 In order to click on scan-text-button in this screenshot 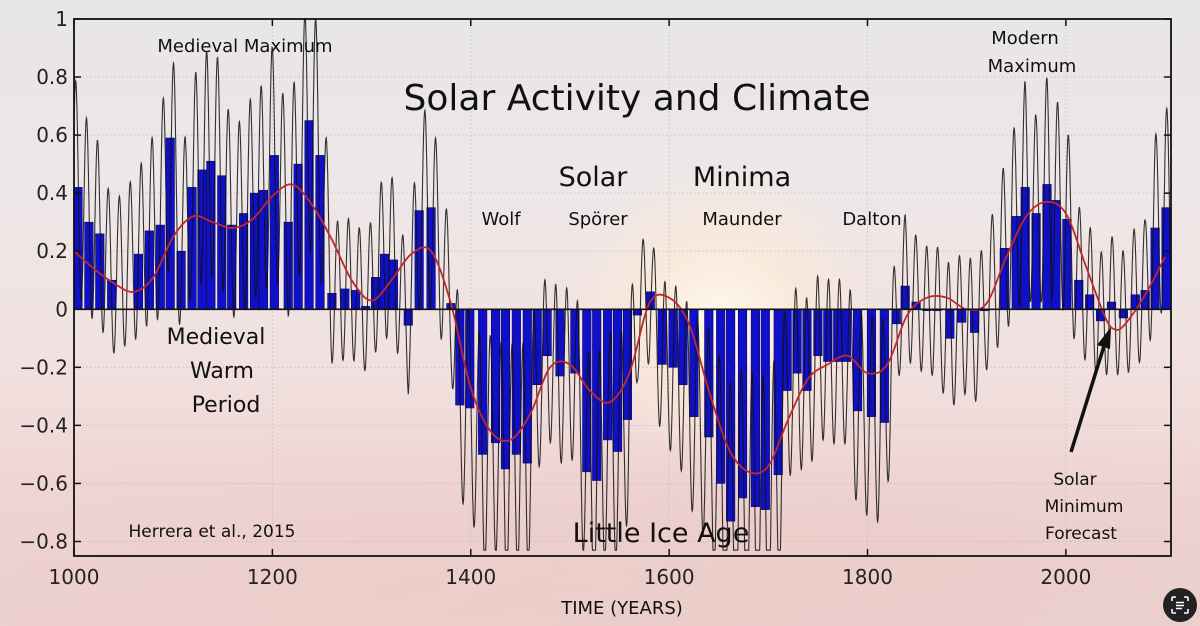, I will do `click(1180, 605)`.